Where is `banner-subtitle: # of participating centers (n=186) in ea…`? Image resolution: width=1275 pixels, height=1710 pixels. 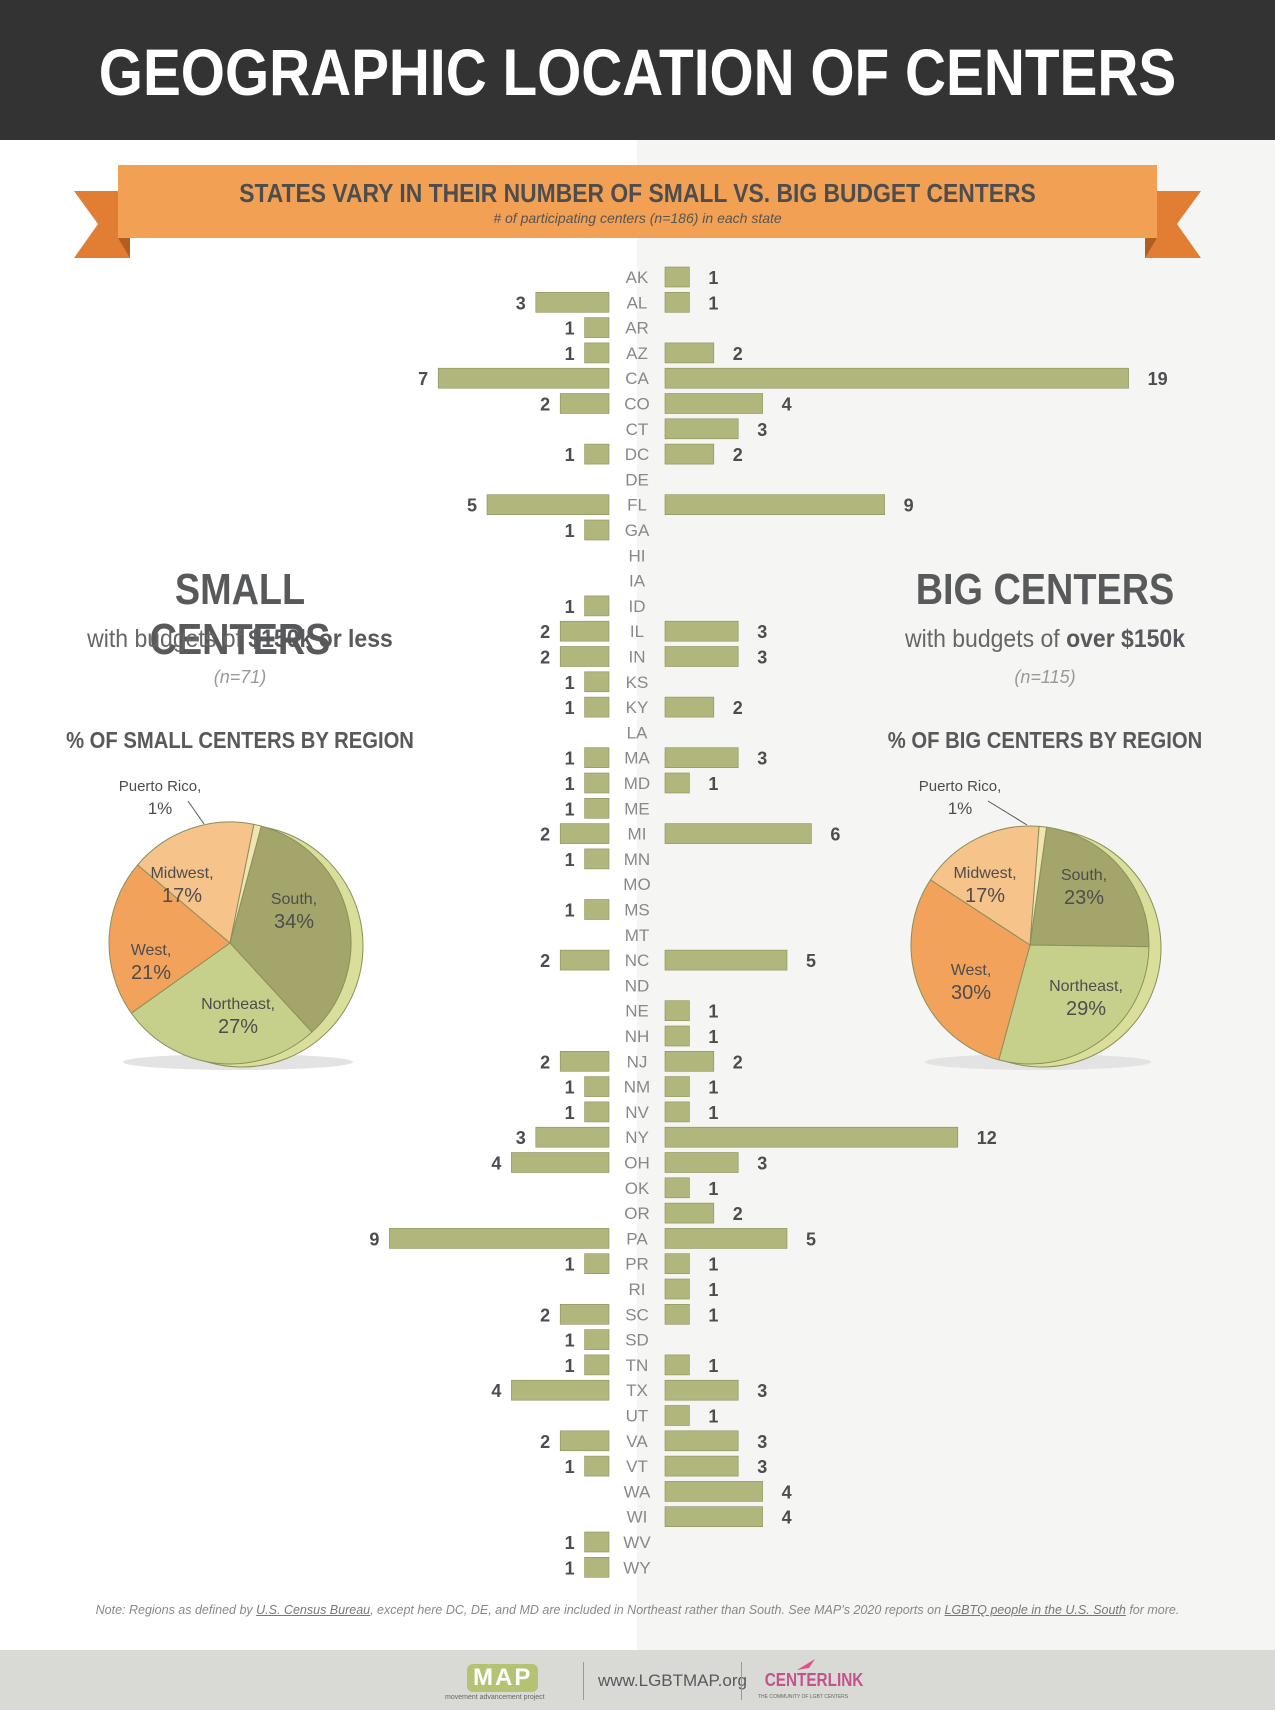
banner-subtitle: # of participating centers (n=186) in ea… is located at coordinates (637, 218).